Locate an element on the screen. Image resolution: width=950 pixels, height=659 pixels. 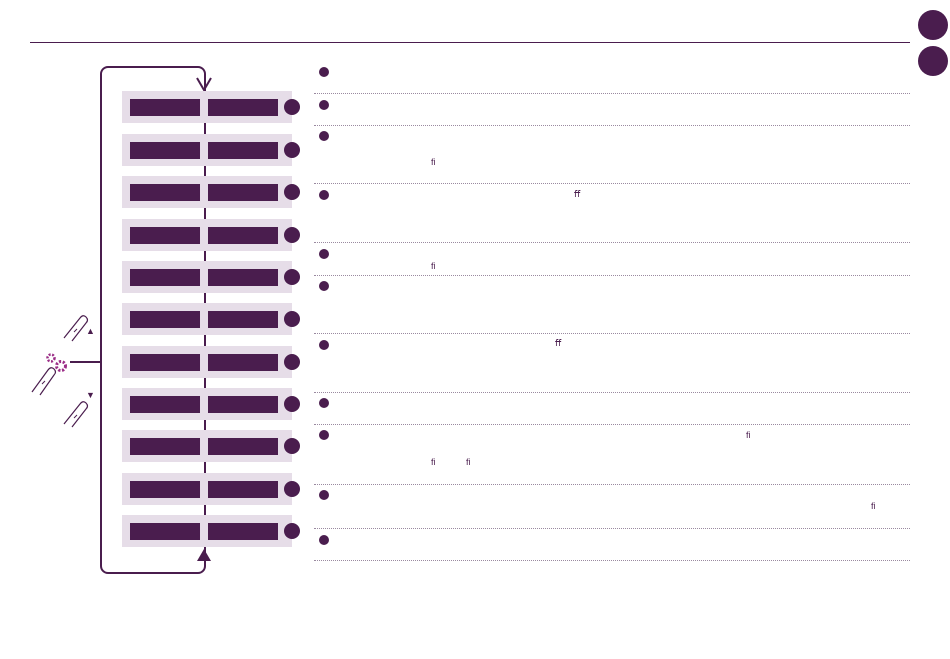
corner-dot-top is located at coordinates (933, 25).